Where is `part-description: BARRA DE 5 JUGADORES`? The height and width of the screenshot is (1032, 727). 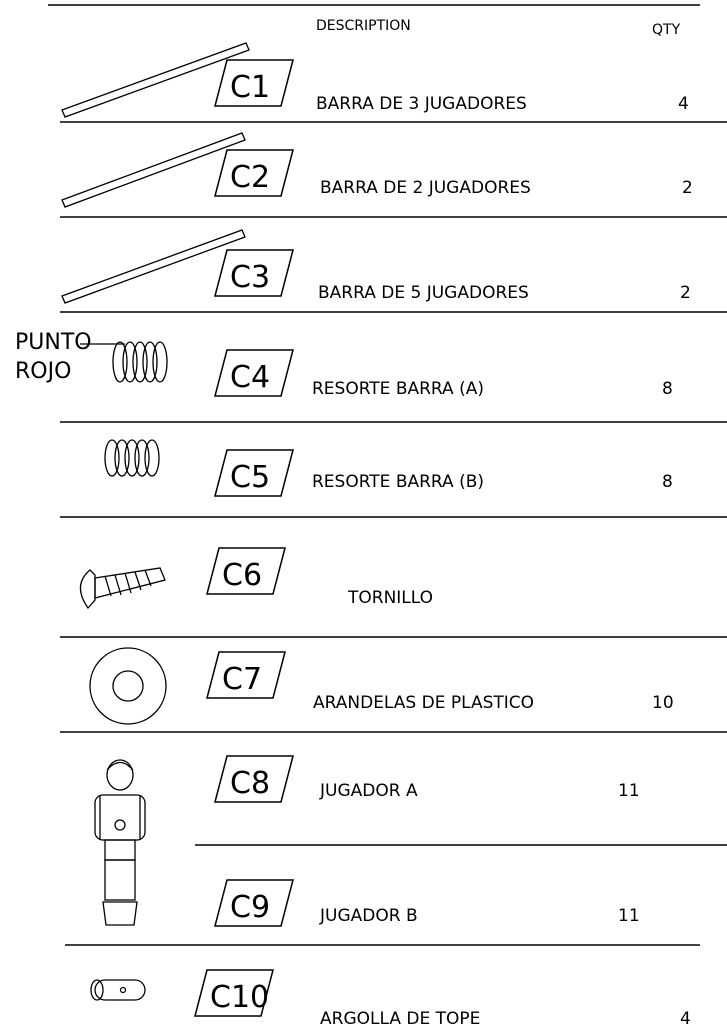
part-description: BARRA DE 5 JUGADORES is located at coordinates (423, 293).